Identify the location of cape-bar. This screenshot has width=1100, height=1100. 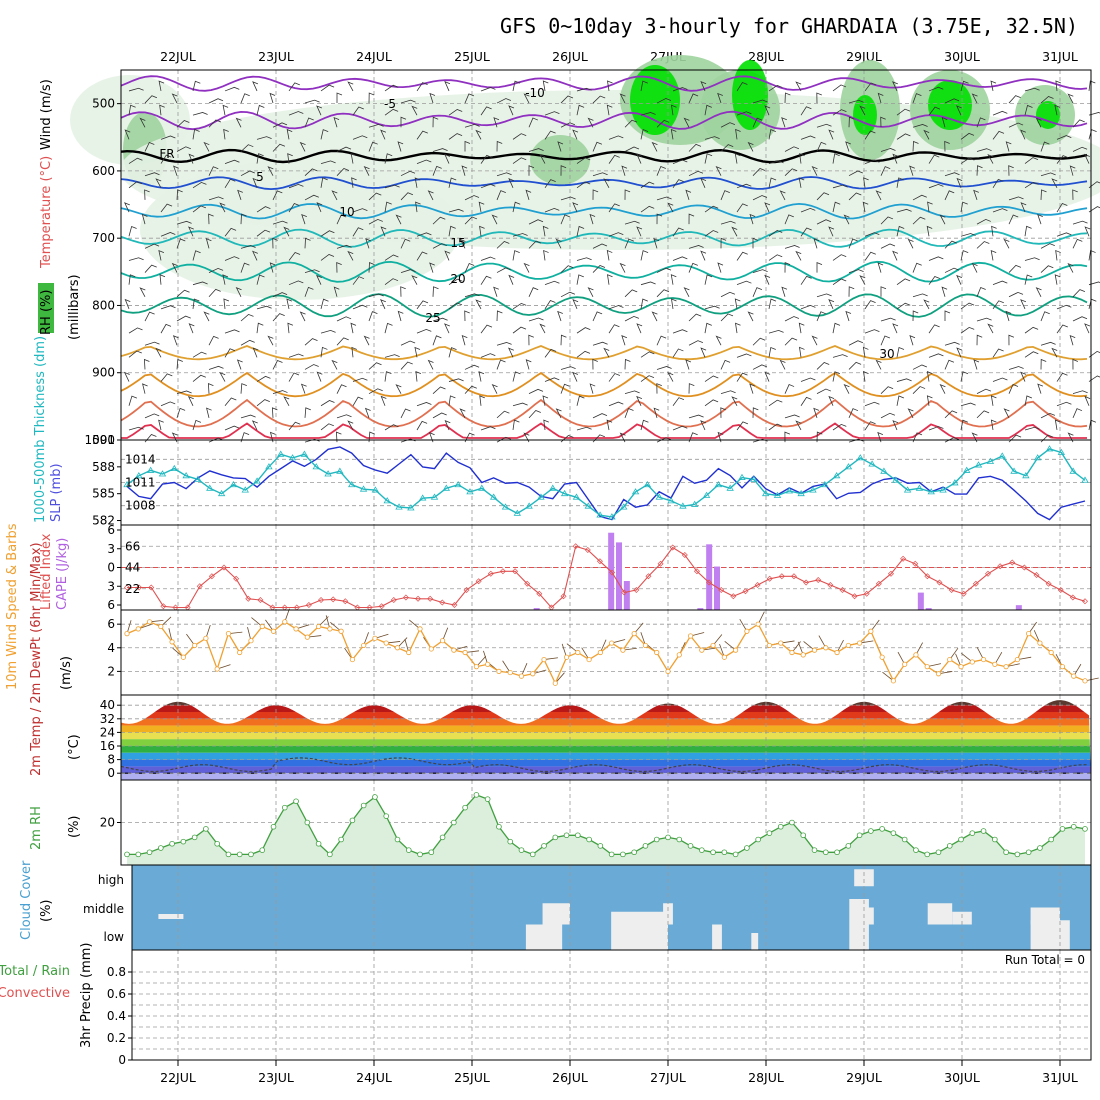
(626, 595).